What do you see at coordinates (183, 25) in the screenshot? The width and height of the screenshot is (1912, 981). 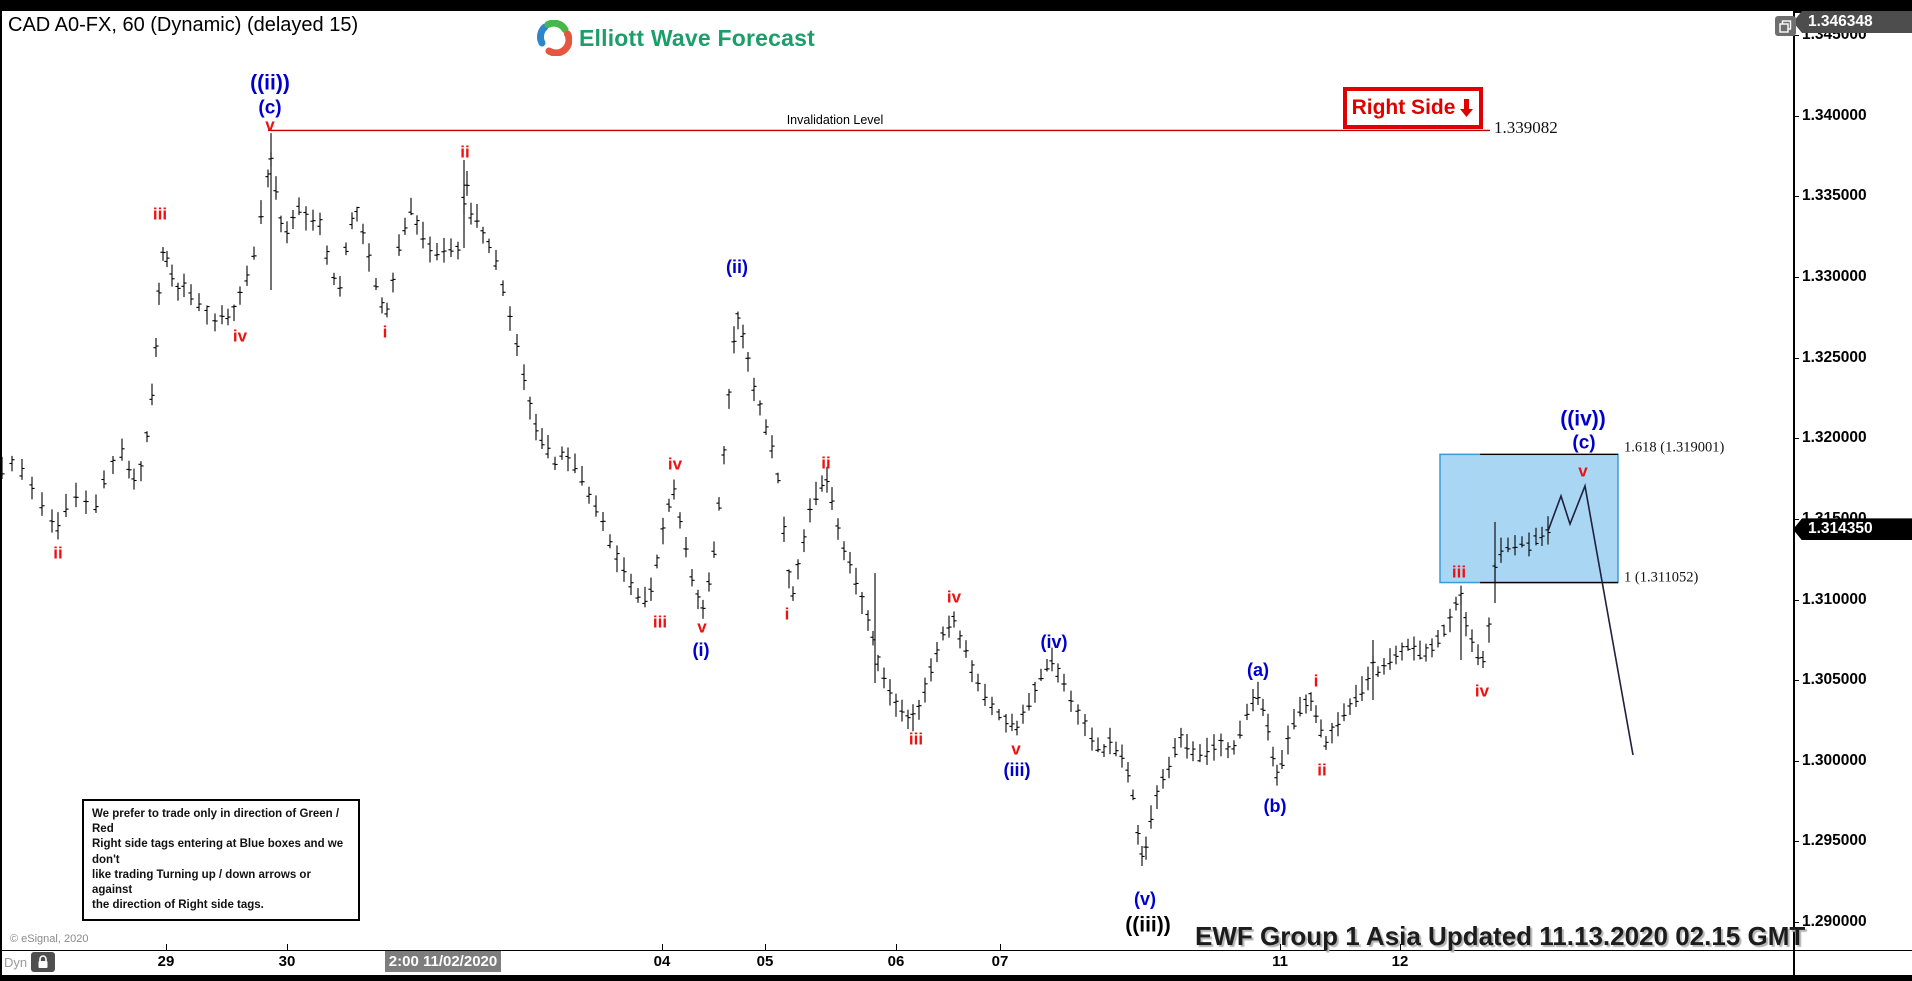 I see `symbol-title: CAD A0-FX, 60 (Dynamic) (delayed 15)` at bounding box center [183, 25].